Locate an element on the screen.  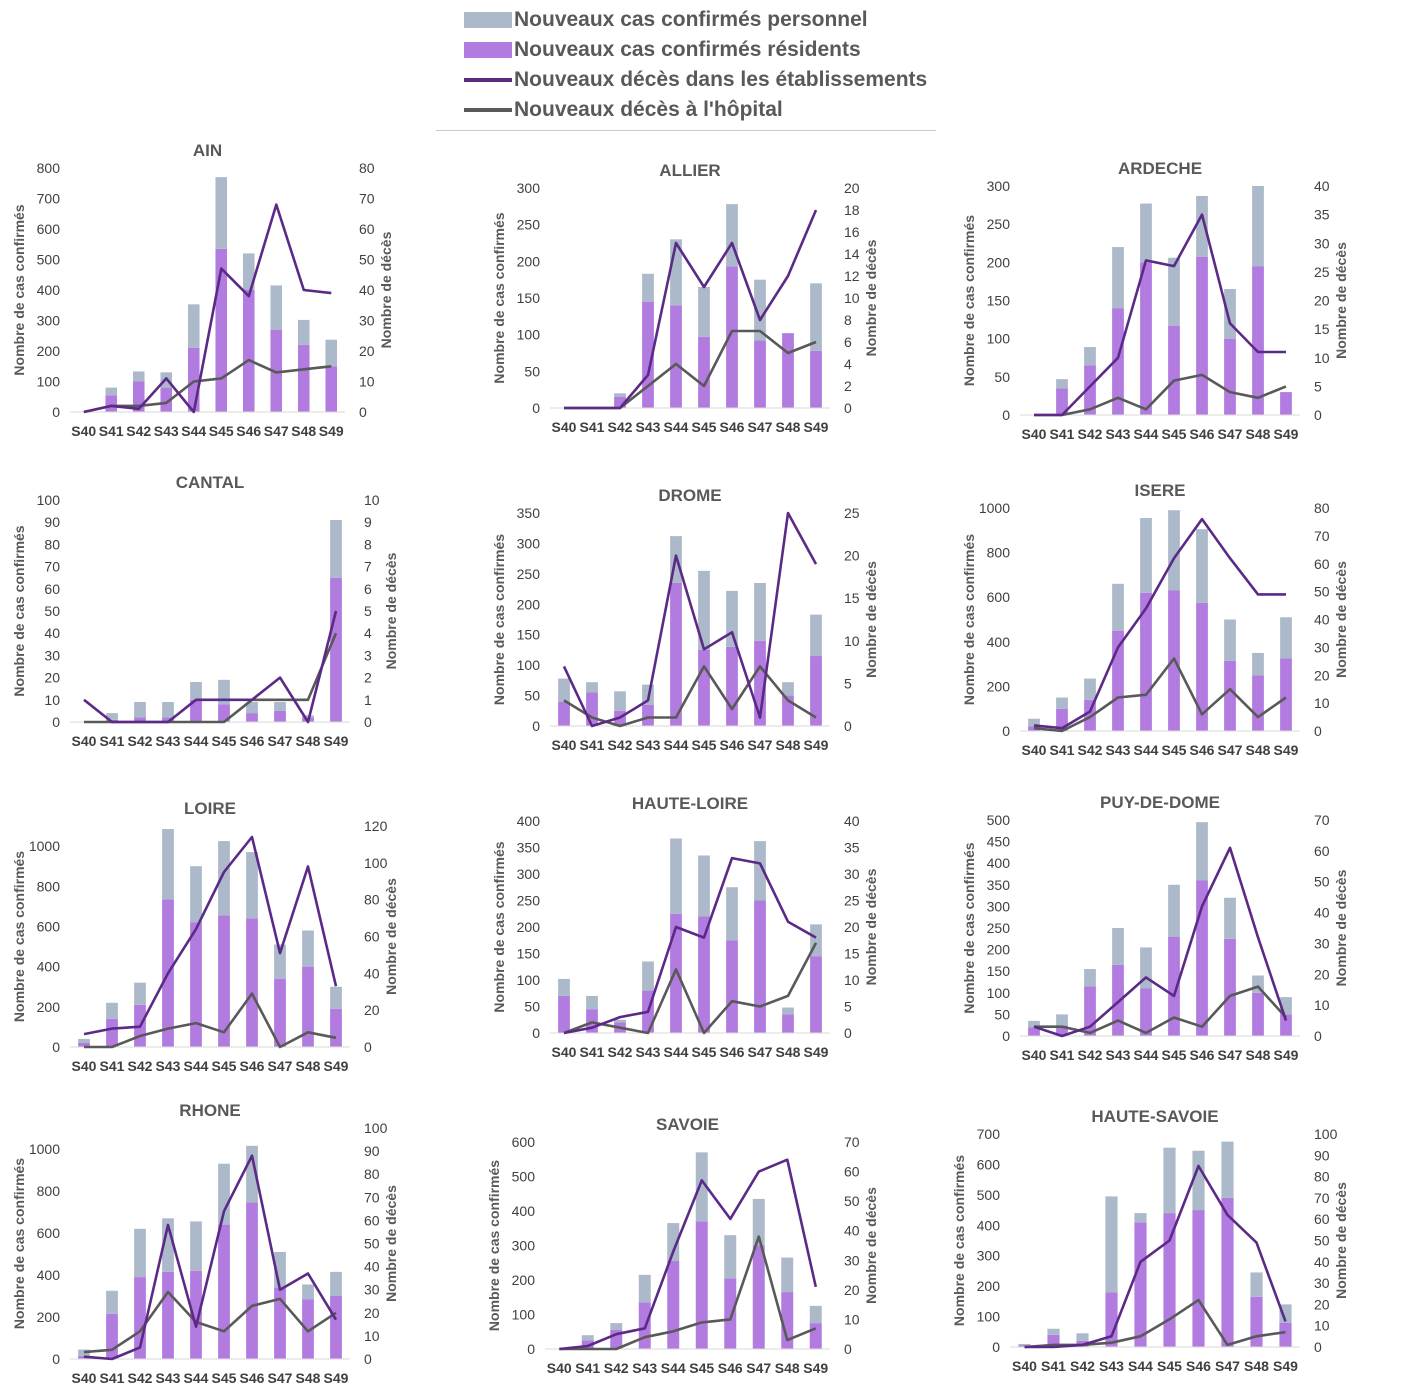
y2-tick-label: 30 is located at coordinates (1322, 647).